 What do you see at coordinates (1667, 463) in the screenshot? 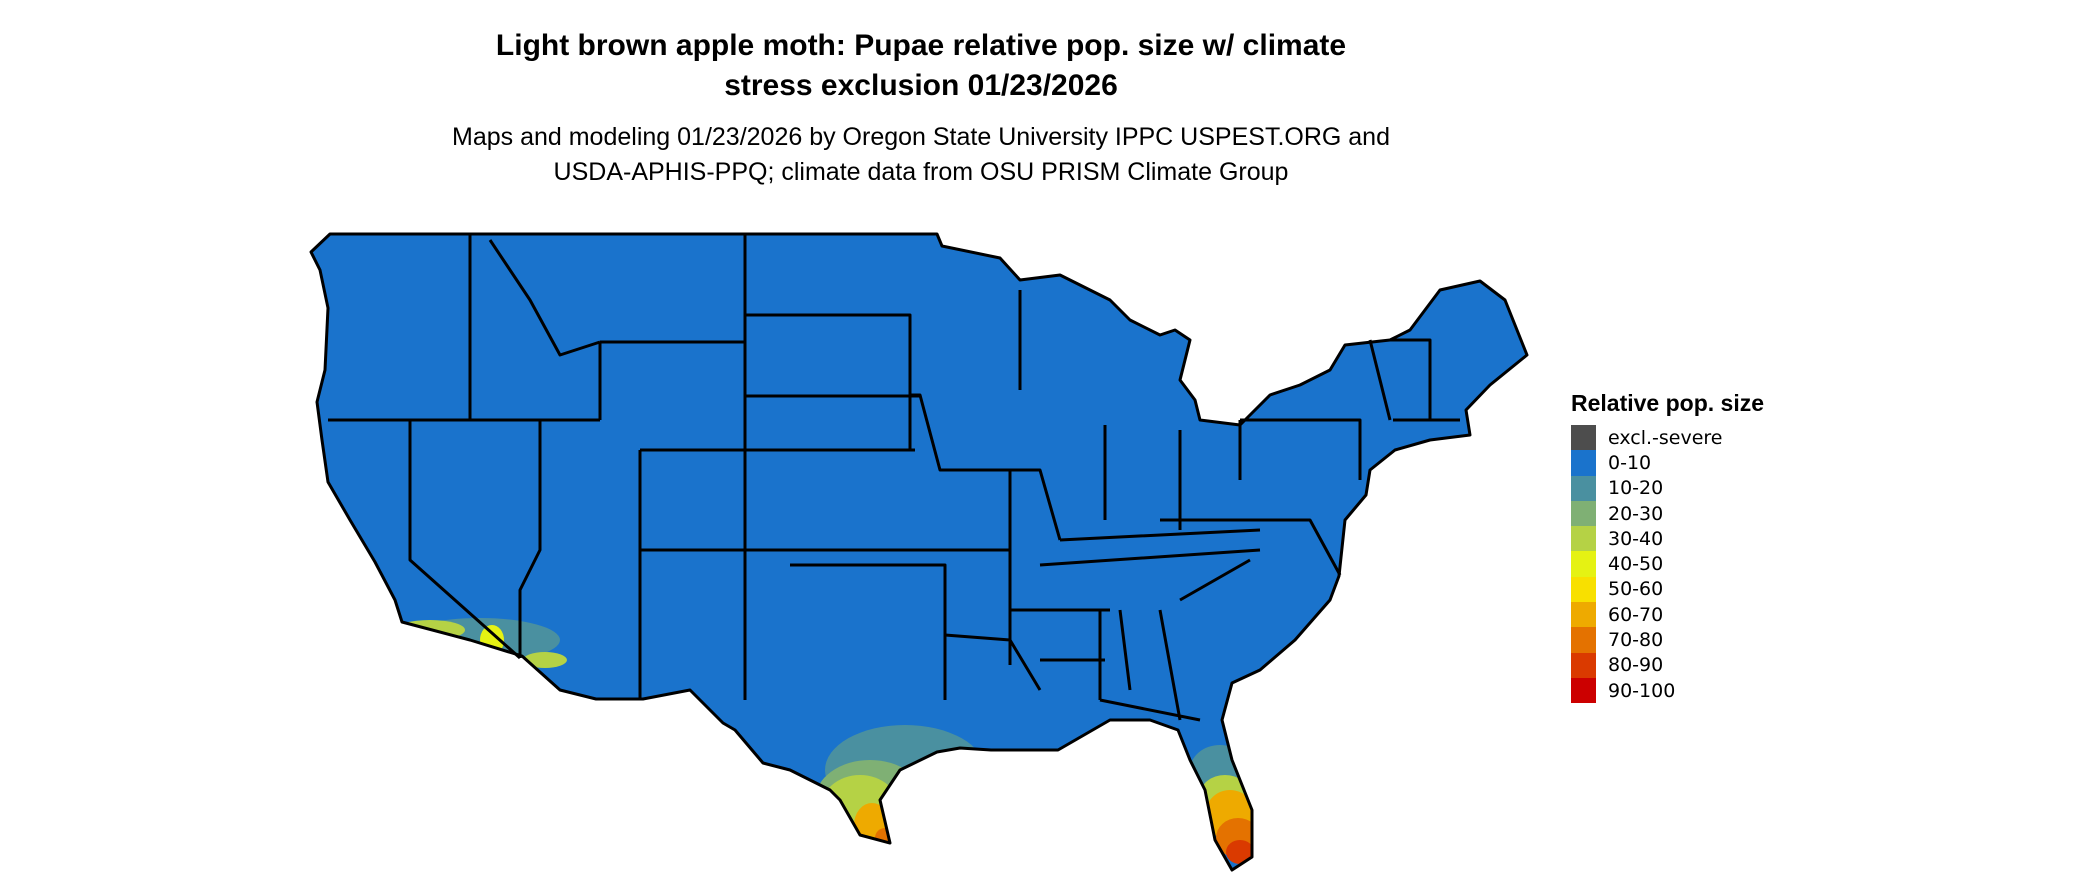
I see `legend-item: 0-10` at bounding box center [1667, 463].